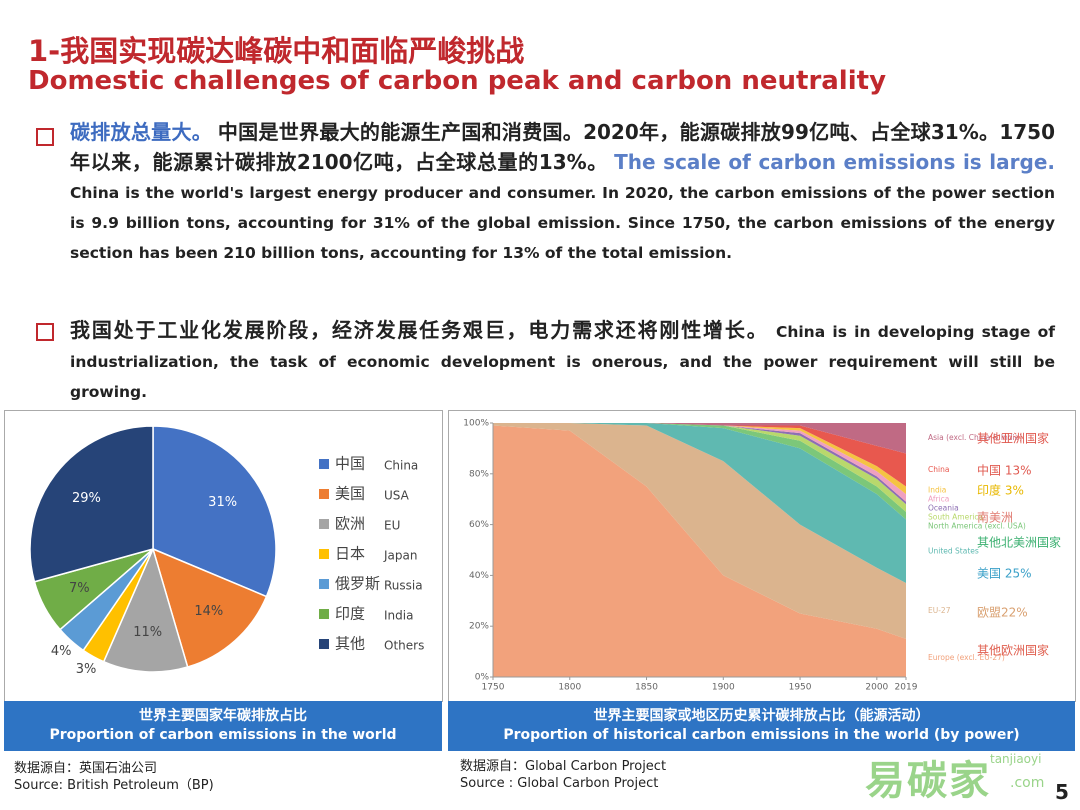 The height and width of the screenshot is (810, 1080). I want to click on series-label: EU-27, so click(939, 610).